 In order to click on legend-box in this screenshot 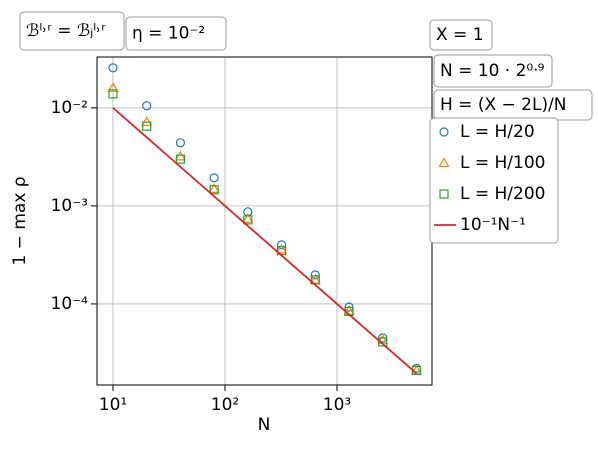, I will do `click(494, 180)`.